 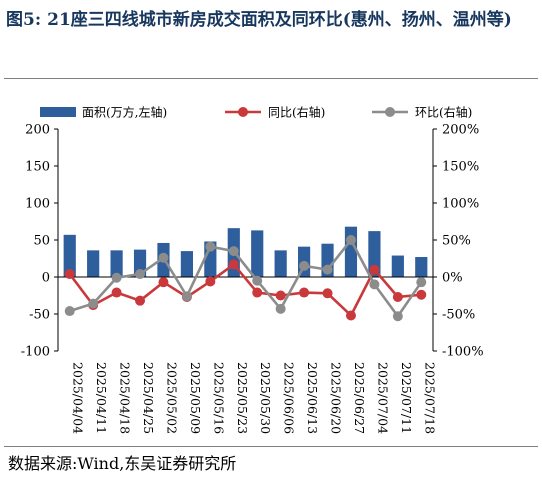 What do you see at coordinates (460, 130) in the screenshot?
I see `right-tick-label: 200%` at bounding box center [460, 130].